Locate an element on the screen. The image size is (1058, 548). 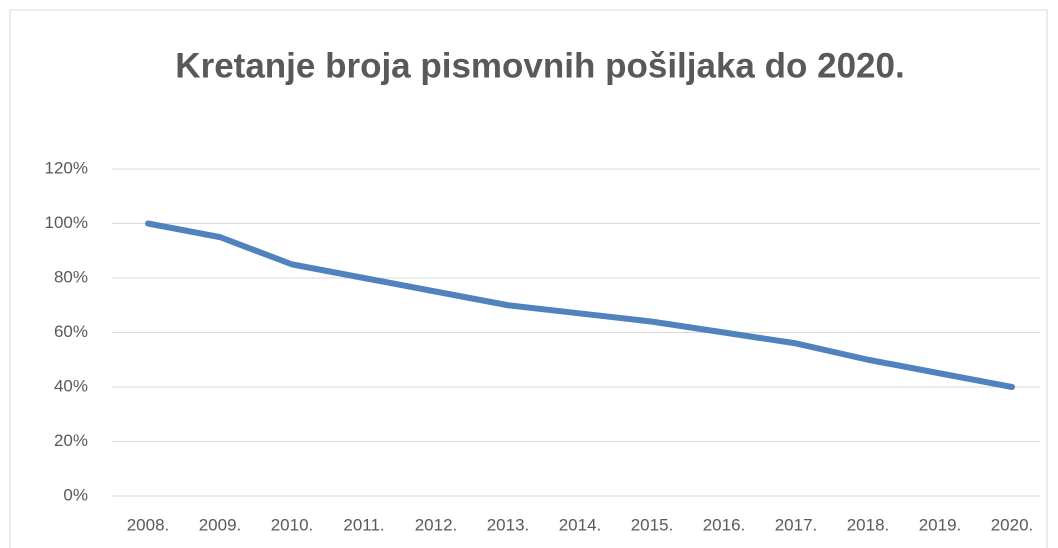
x-tick-label: 2017. is located at coordinates (796, 524).